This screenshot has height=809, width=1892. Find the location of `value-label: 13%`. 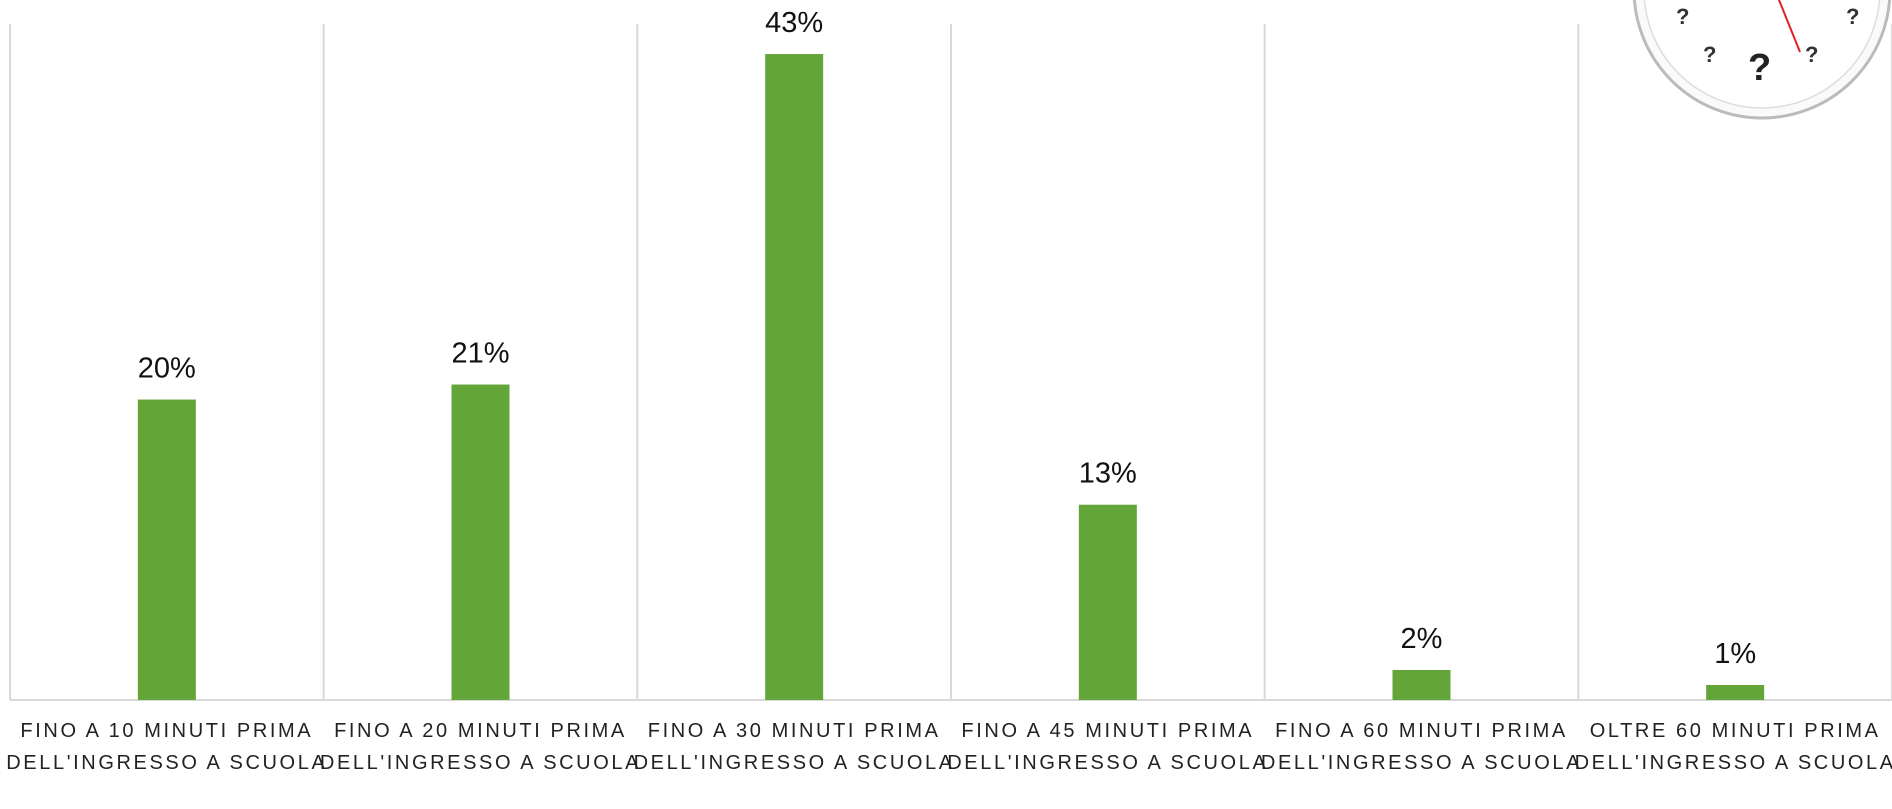

value-label: 13% is located at coordinates (1108, 474).